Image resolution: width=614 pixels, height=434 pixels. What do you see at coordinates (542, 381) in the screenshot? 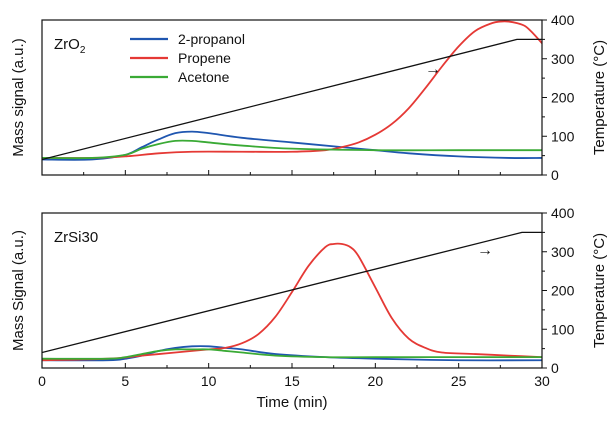
I see `x-tick-label: 30` at bounding box center [542, 381].